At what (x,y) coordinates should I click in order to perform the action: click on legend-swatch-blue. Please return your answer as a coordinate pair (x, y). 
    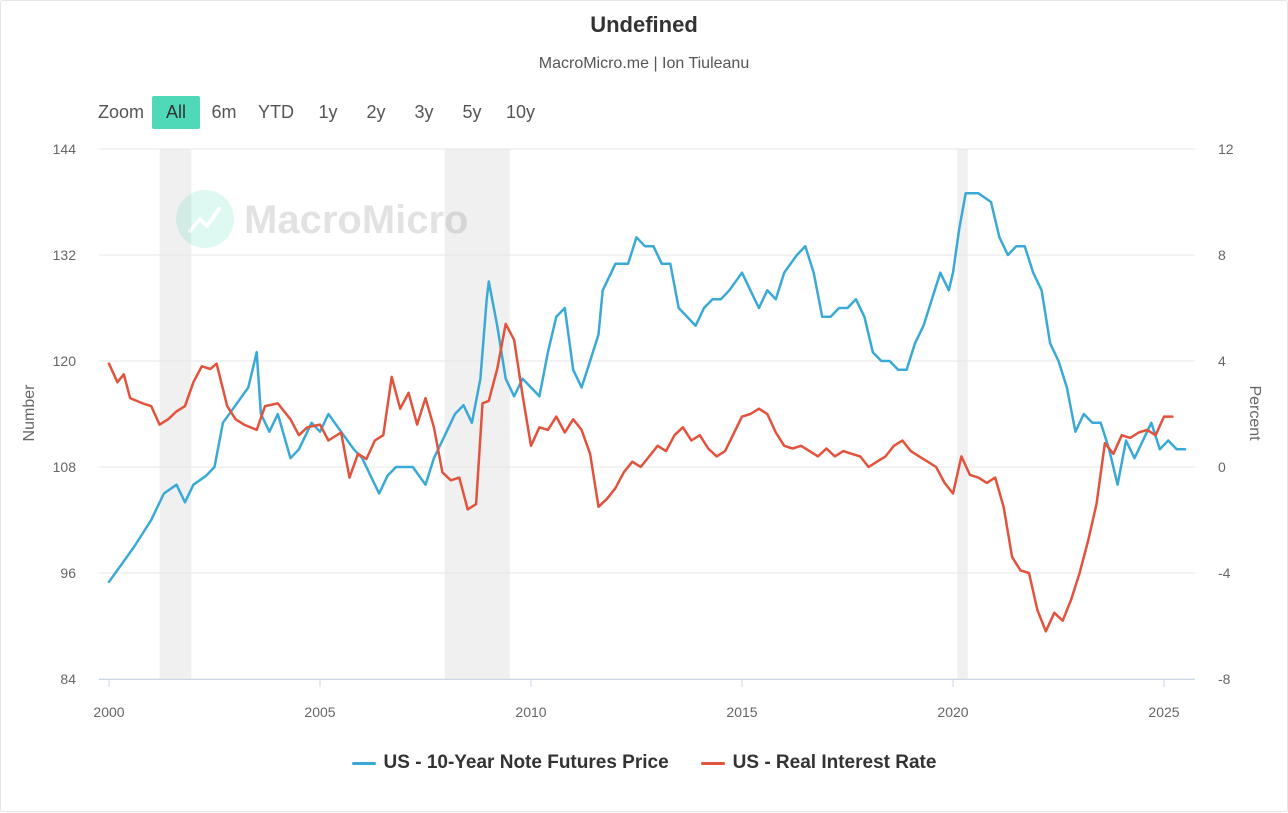
    Looking at the image, I should click on (363, 763).